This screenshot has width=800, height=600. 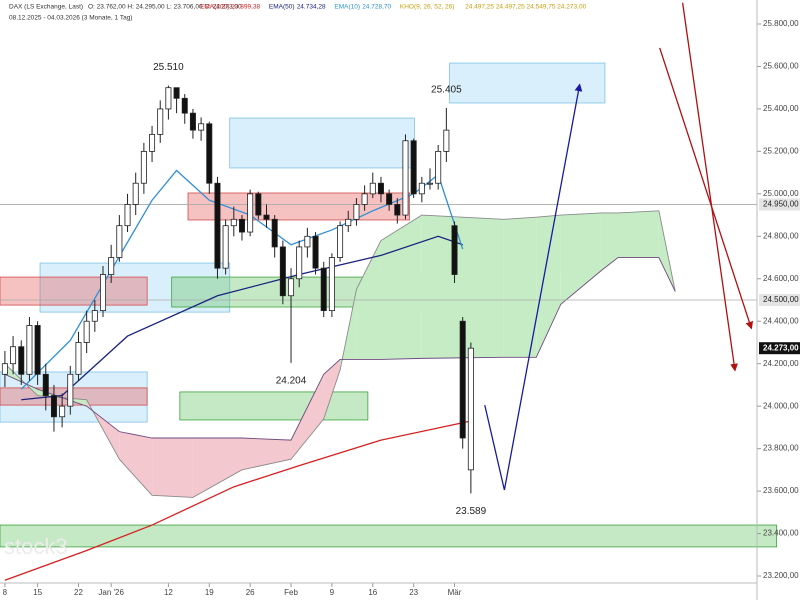 What do you see at coordinates (781, 363) in the screenshot?
I see `y-tick-label: 24.200,00` at bounding box center [781, 363].